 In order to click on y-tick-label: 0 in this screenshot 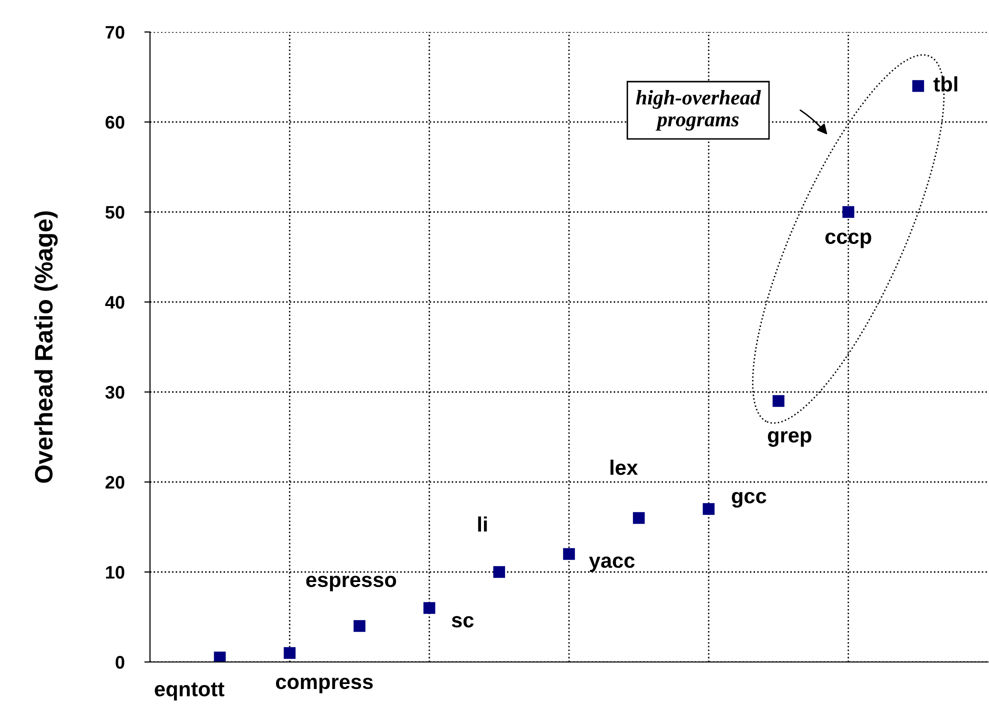, I will do `click(120, 662)`.